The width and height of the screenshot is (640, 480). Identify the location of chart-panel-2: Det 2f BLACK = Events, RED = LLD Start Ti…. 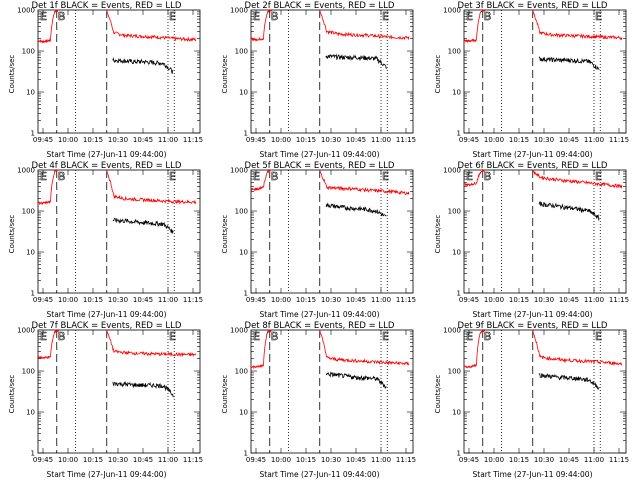
(319, 80).